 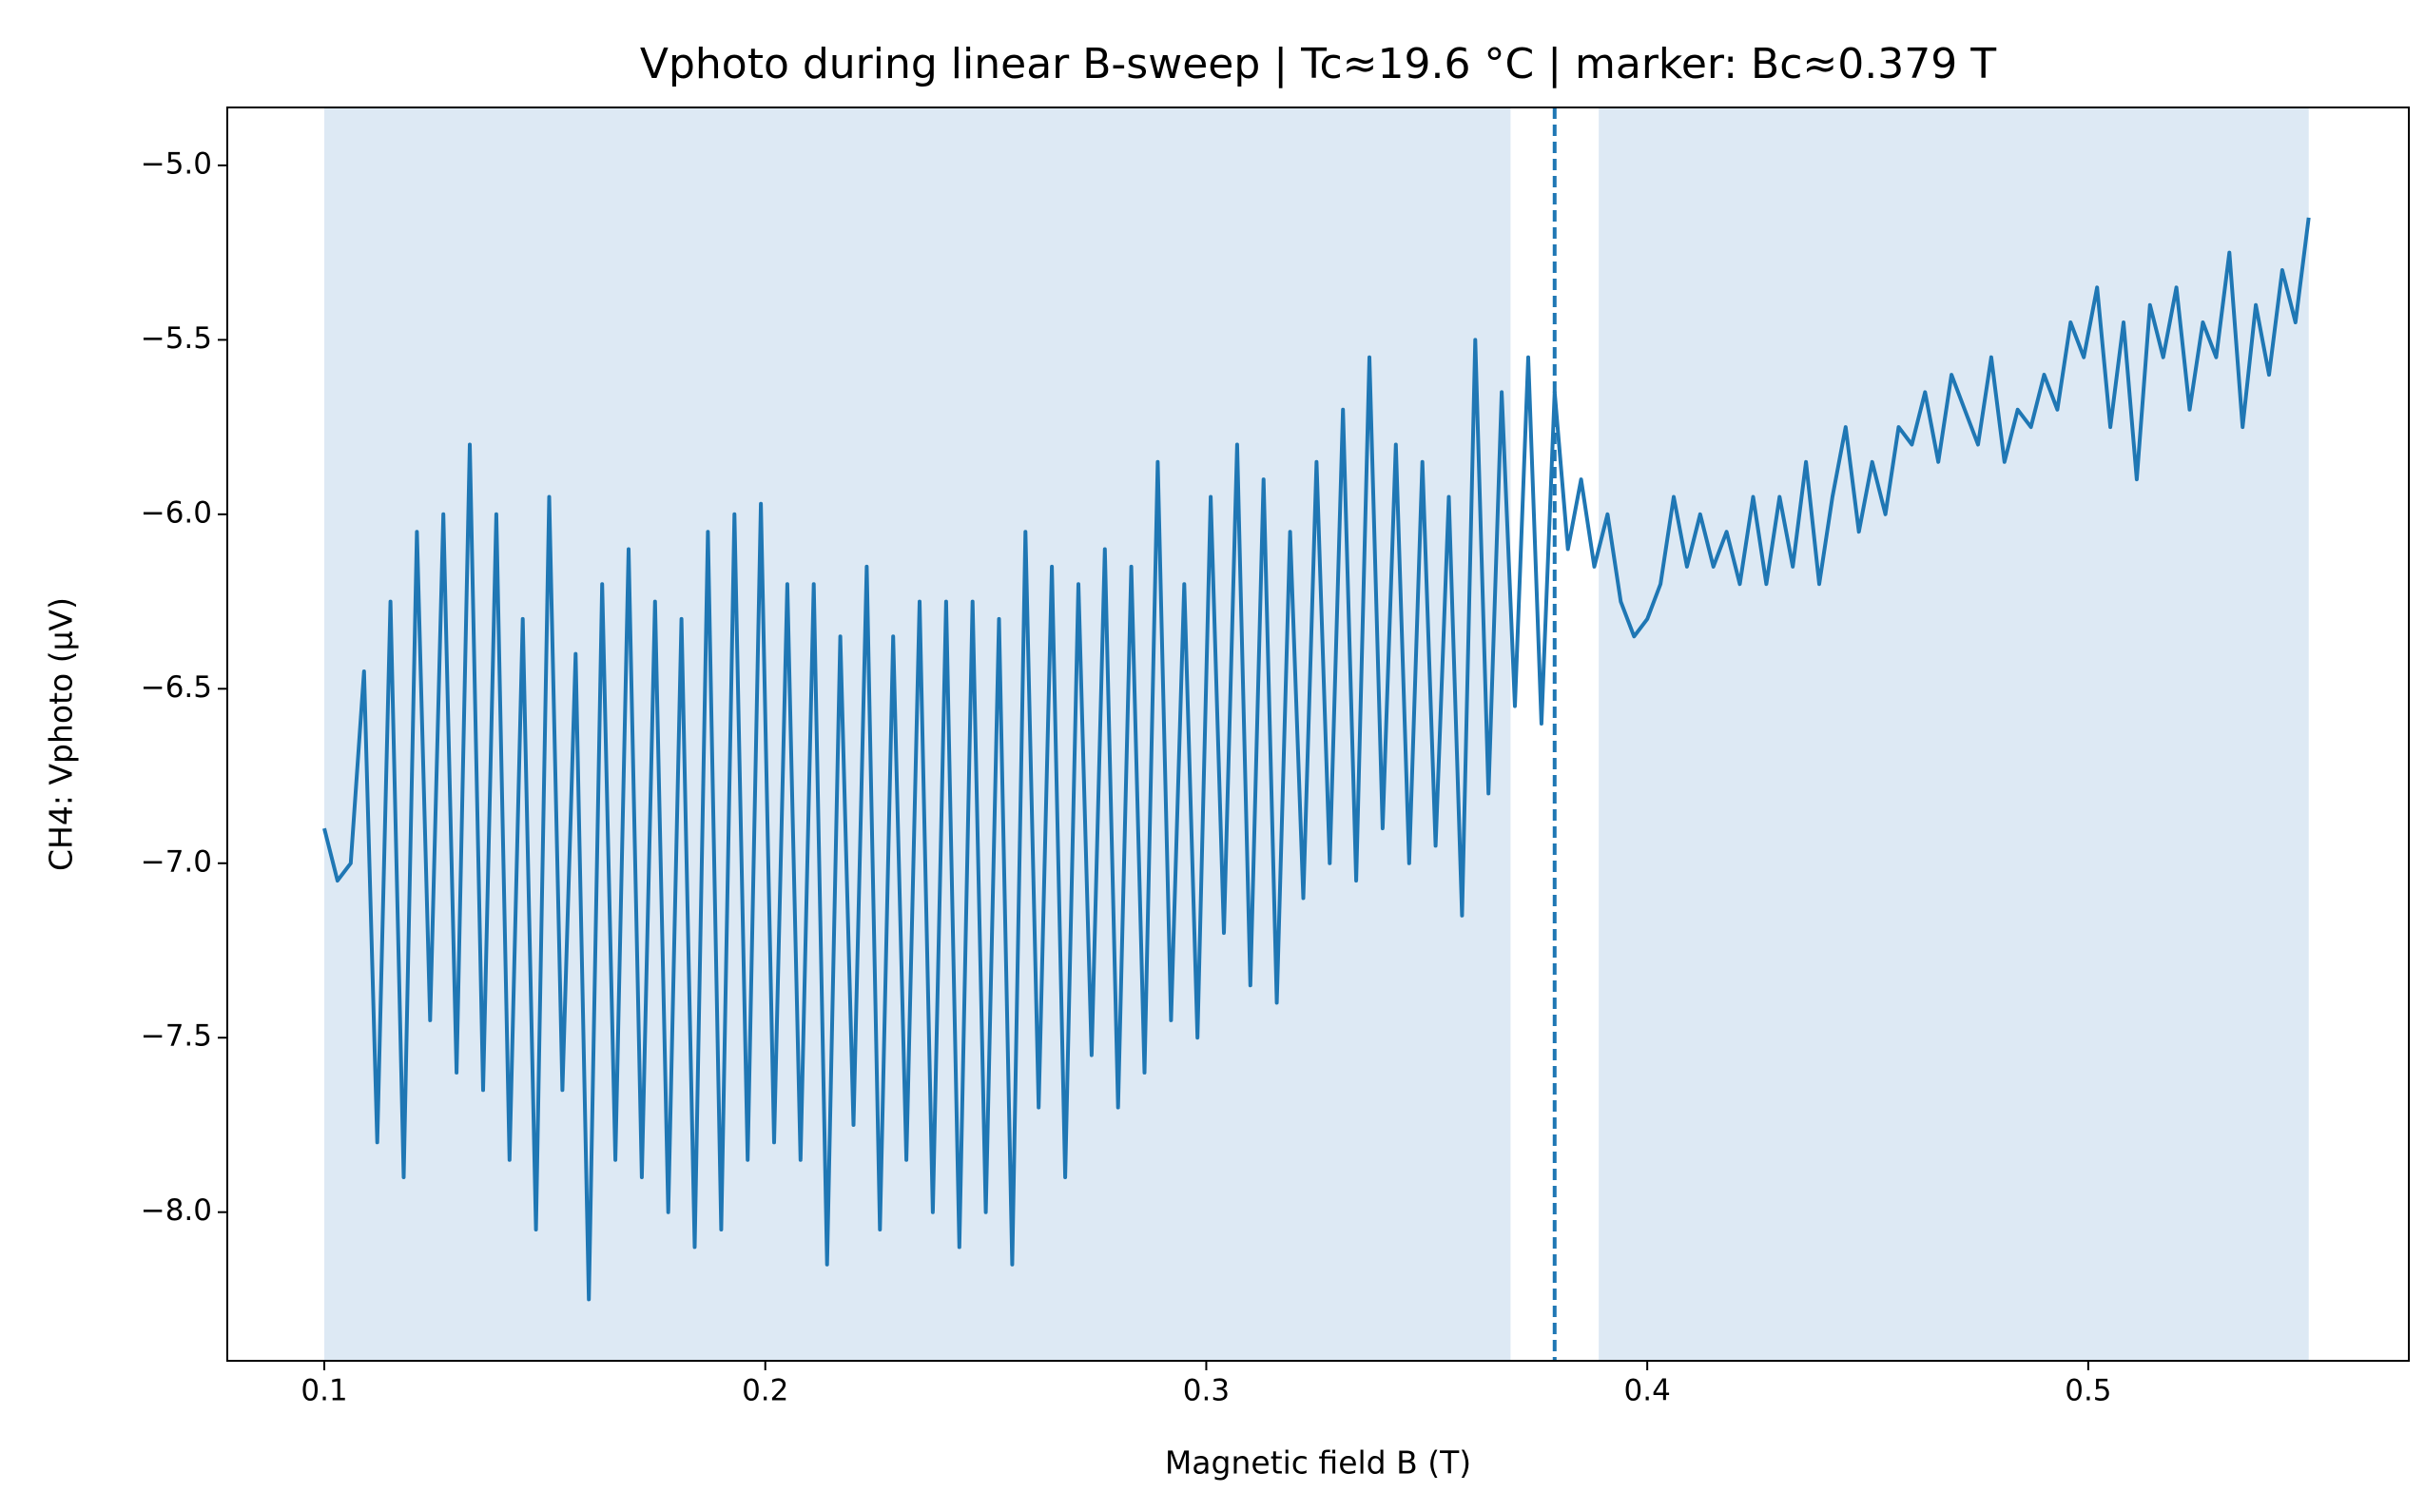 What do you see at coordinates (176, 1210) in the screenshot?
I see `y-tick-label: −8.0` at bounding box center [176, 1210].